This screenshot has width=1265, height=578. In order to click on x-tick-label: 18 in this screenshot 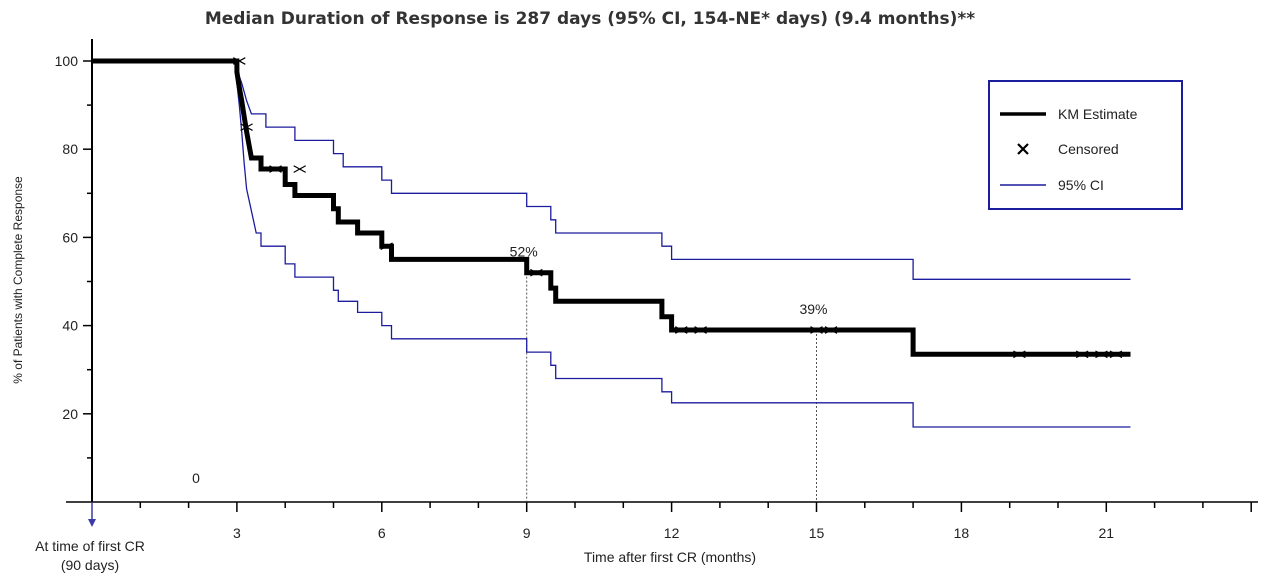, I will do `click(962, 533)`.